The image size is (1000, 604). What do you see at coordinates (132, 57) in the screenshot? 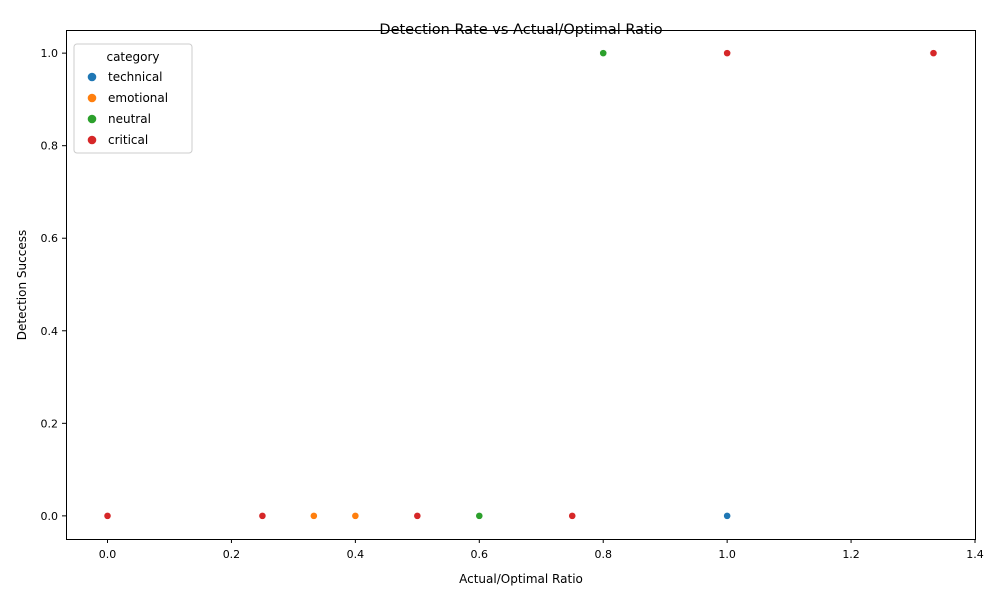
I see `legend-title: category` at bounding box center [132, 57].